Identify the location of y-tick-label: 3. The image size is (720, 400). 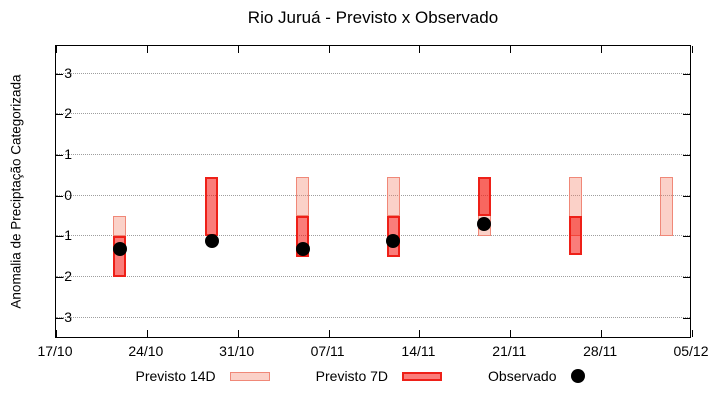
(68, 72).